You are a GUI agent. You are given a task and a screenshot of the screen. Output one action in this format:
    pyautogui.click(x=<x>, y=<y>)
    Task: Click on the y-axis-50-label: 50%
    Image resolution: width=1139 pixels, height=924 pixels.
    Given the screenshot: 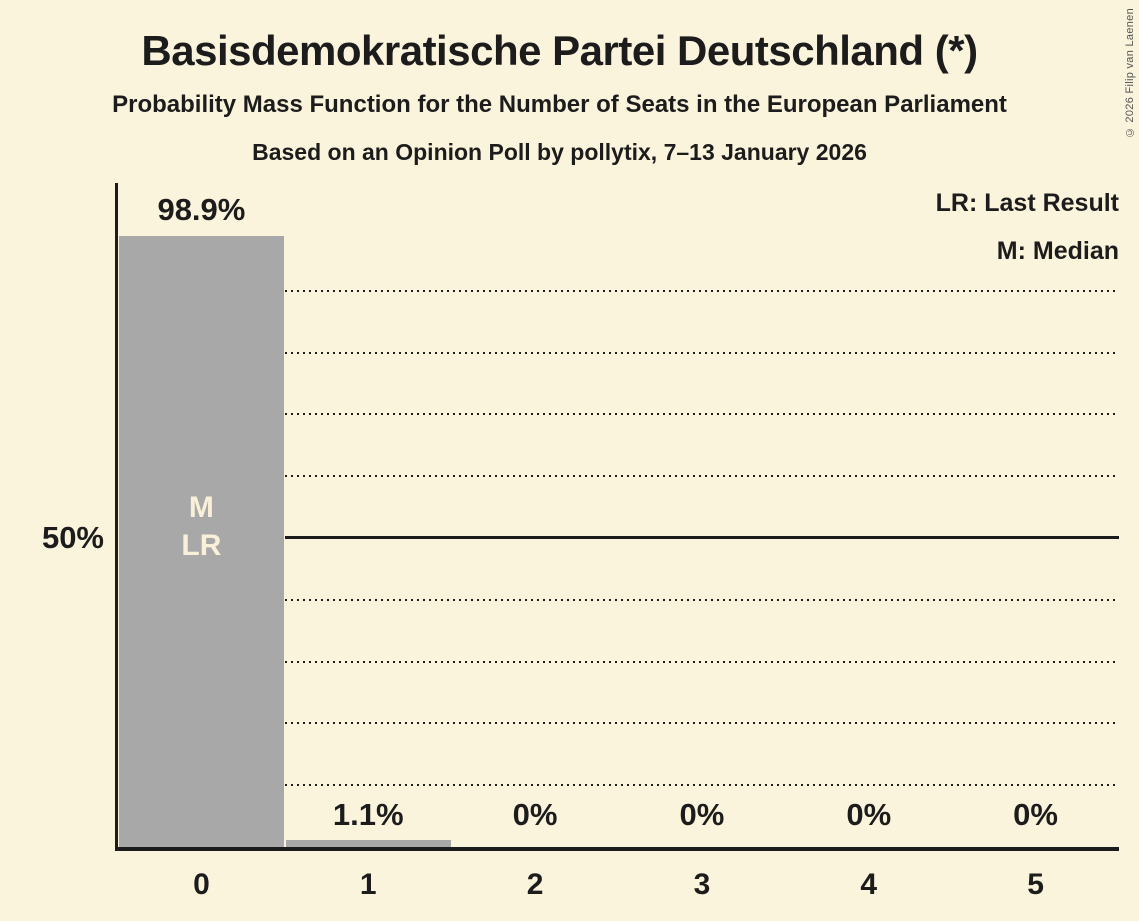 What is the action you would take?
    pyautogui.click(x=72, y=537)
    